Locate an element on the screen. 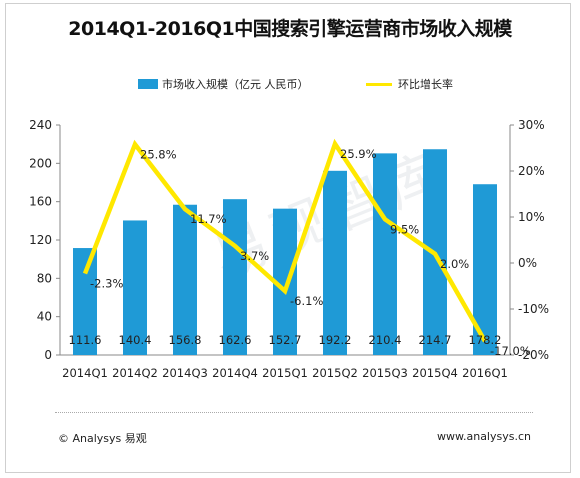 The height and width of the screenshot is (478, 580). y-right-tick-label: -10% is located at coordinates (533, 309).